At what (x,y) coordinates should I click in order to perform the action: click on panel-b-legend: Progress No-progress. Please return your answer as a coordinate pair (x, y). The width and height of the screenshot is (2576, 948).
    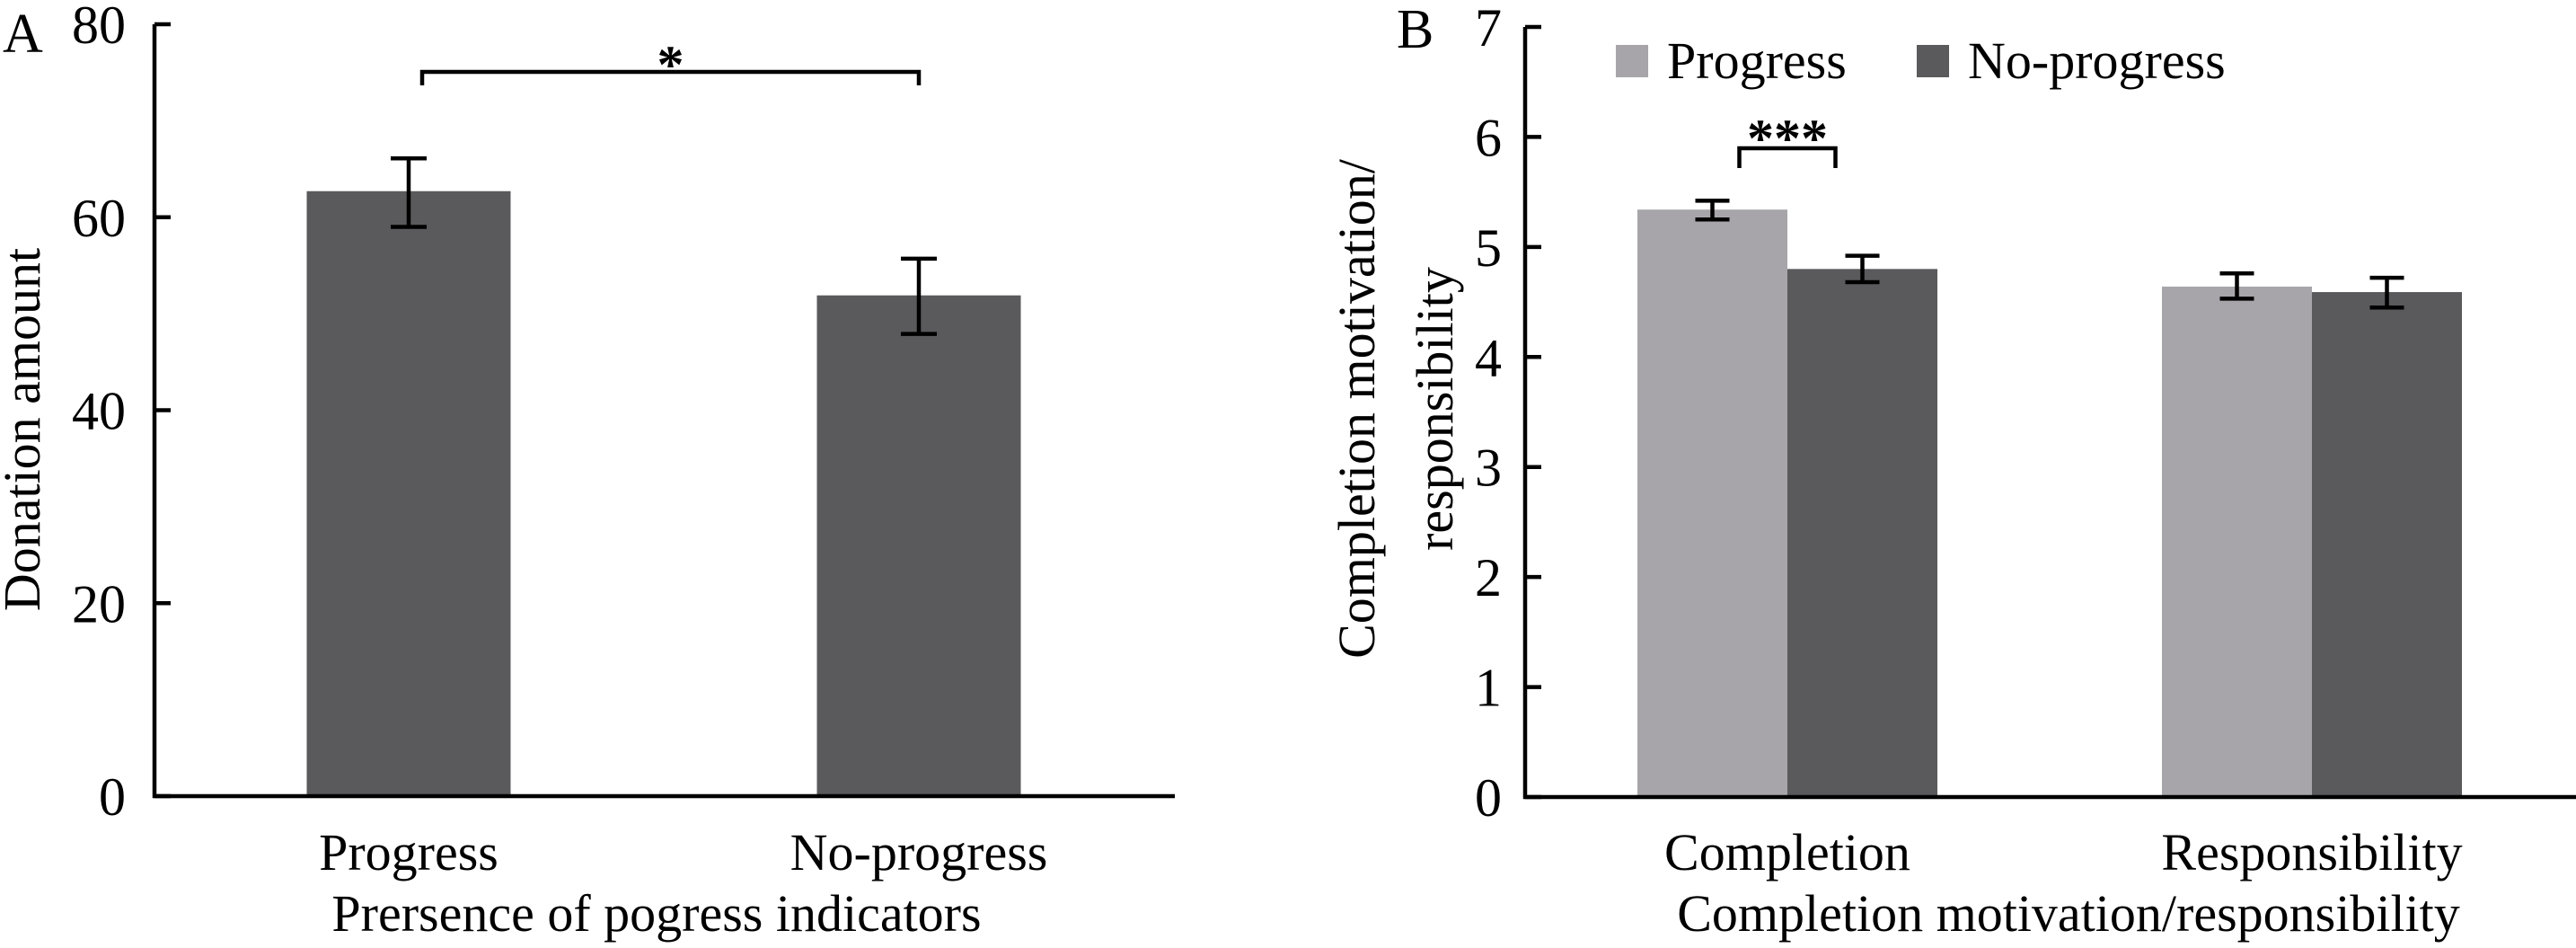
    Looking at the image, I should click on (1921, 60).